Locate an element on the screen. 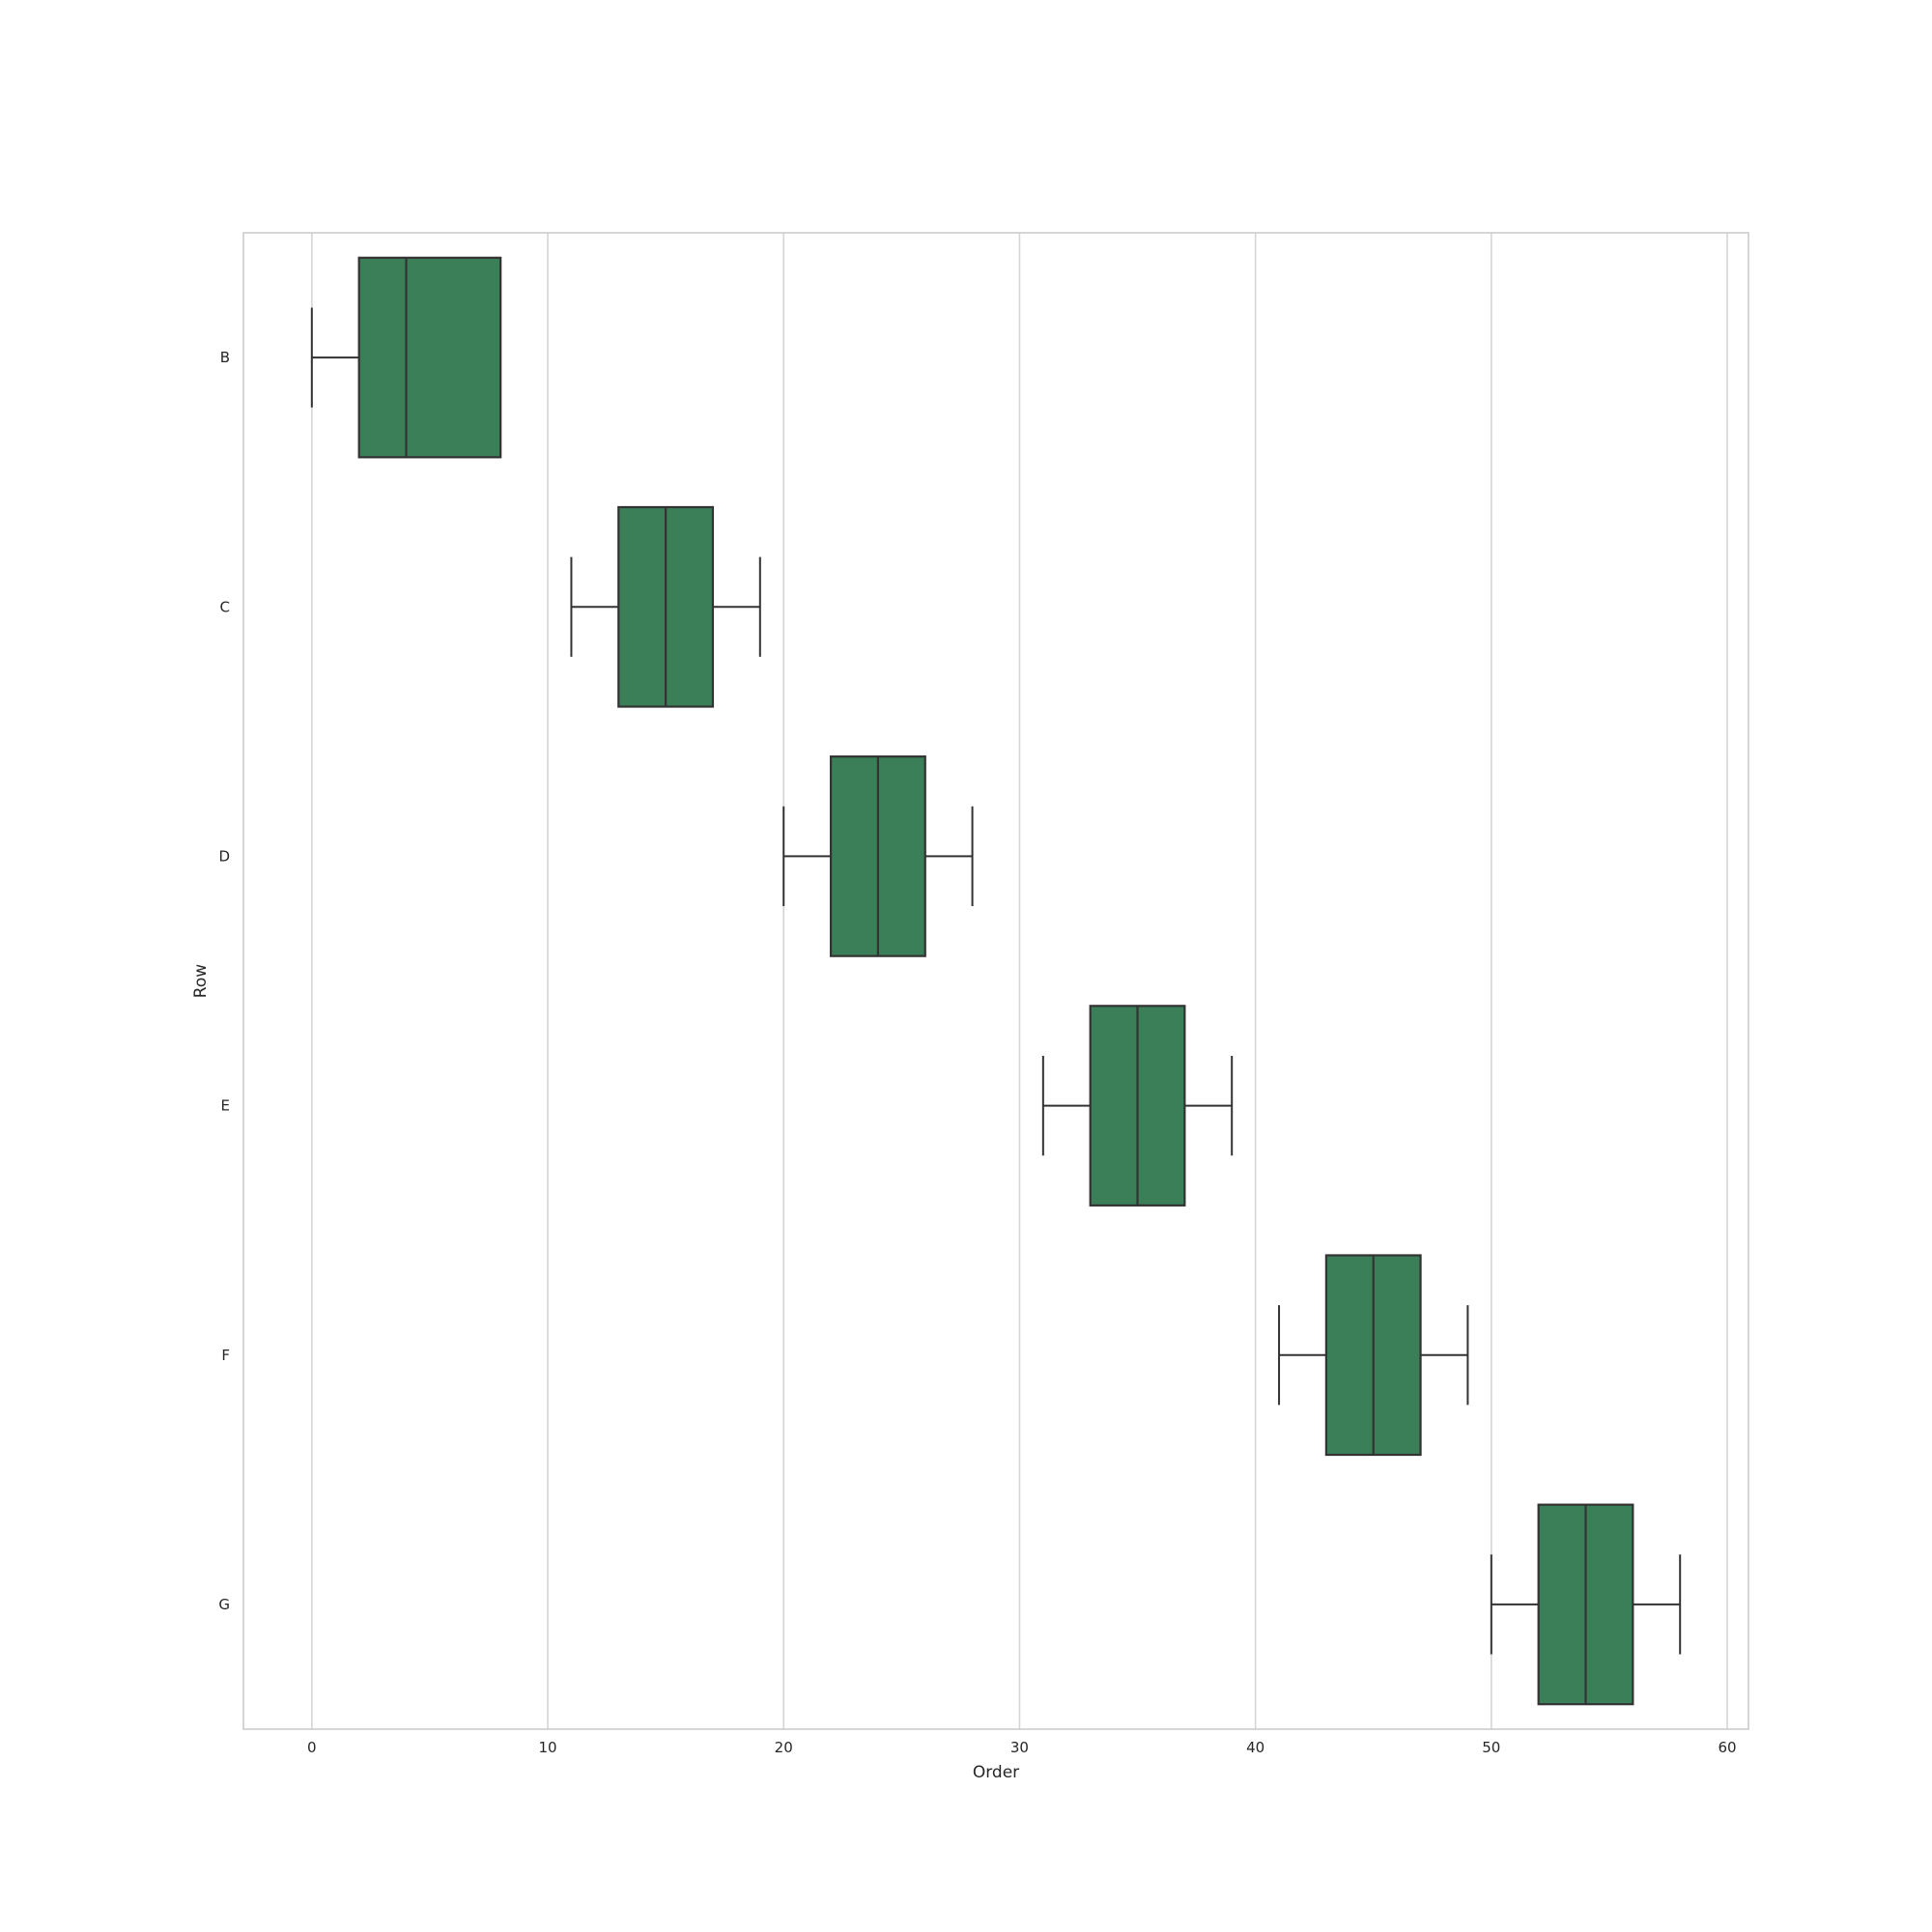 The image size is (1932, 1932). x-tick-label: 0 is located at coordinates (312, 1747).